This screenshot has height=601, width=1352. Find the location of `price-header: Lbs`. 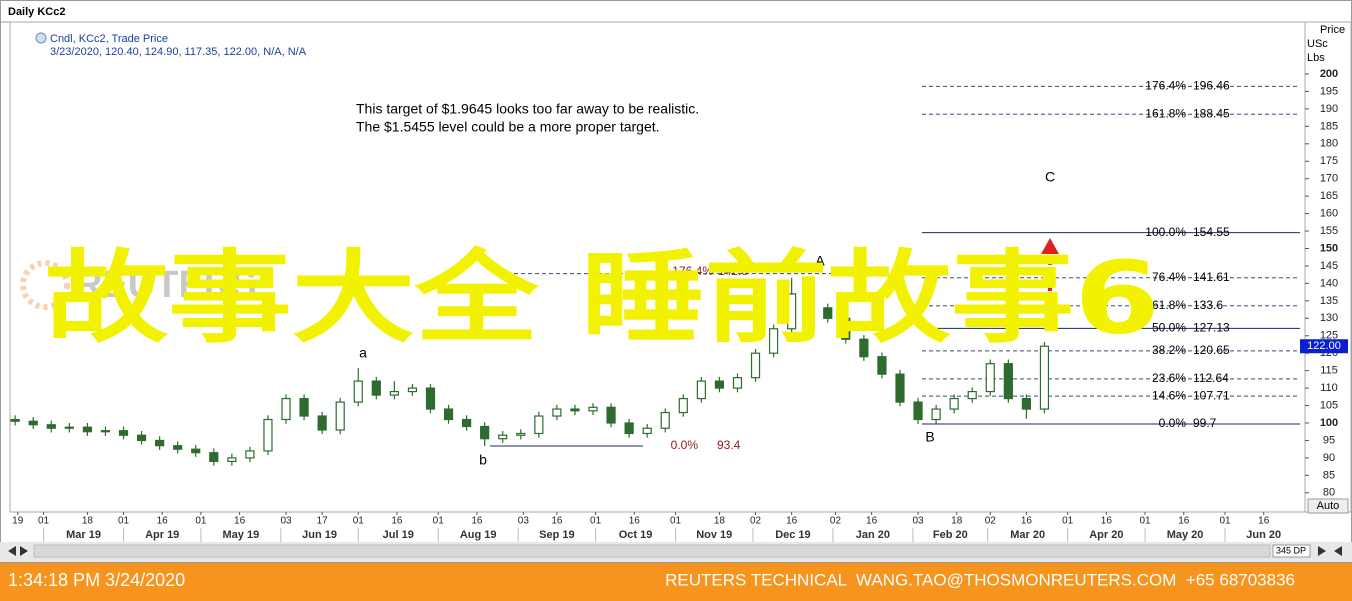

price-header: Lbs is located at coordinates (1316, 58).